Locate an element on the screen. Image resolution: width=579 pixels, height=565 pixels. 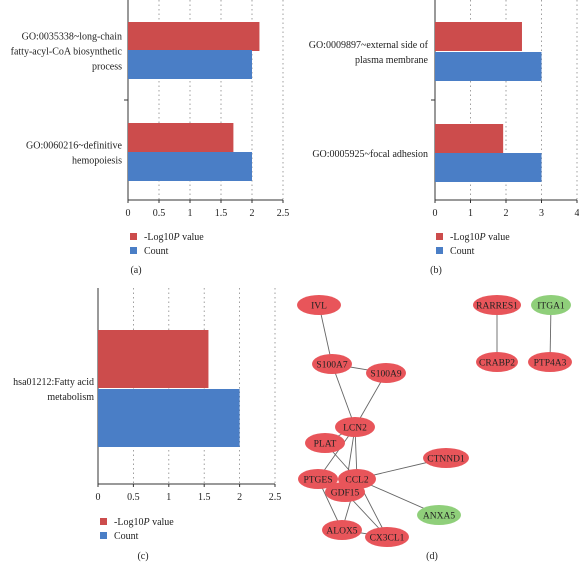
category-label: plasma membrane is located at coordinates (392, 60).